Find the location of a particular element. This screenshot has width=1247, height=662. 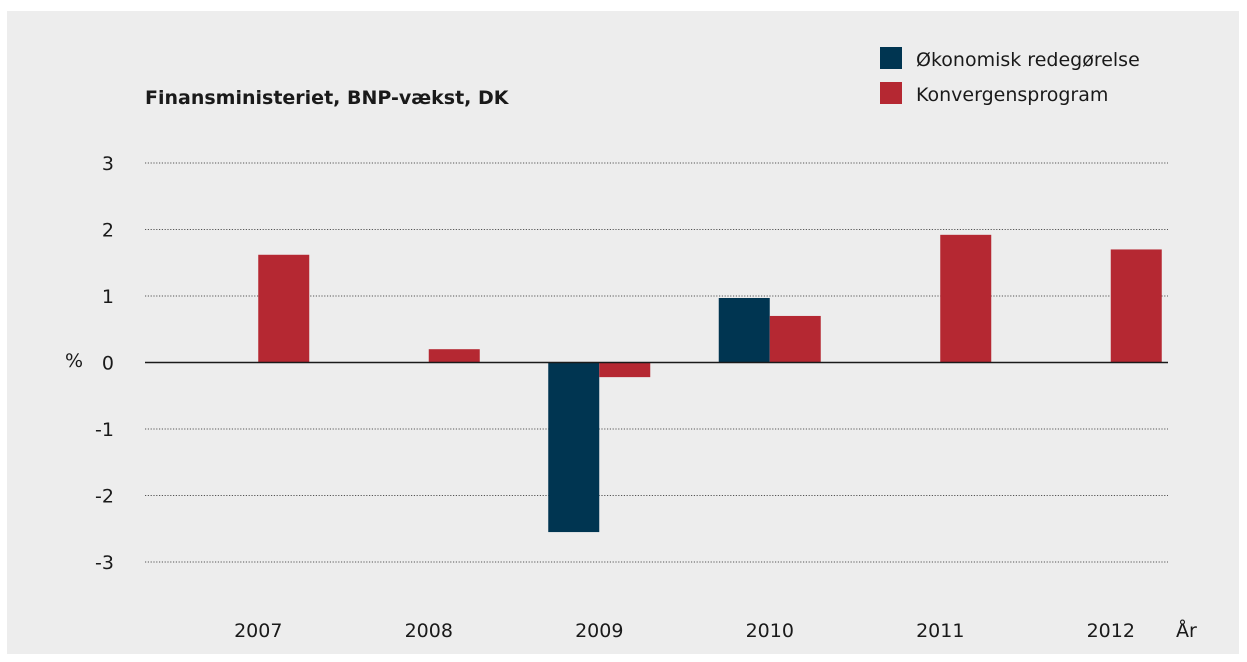

x-tick-label: 2011 is located at coordinates (940, 631).